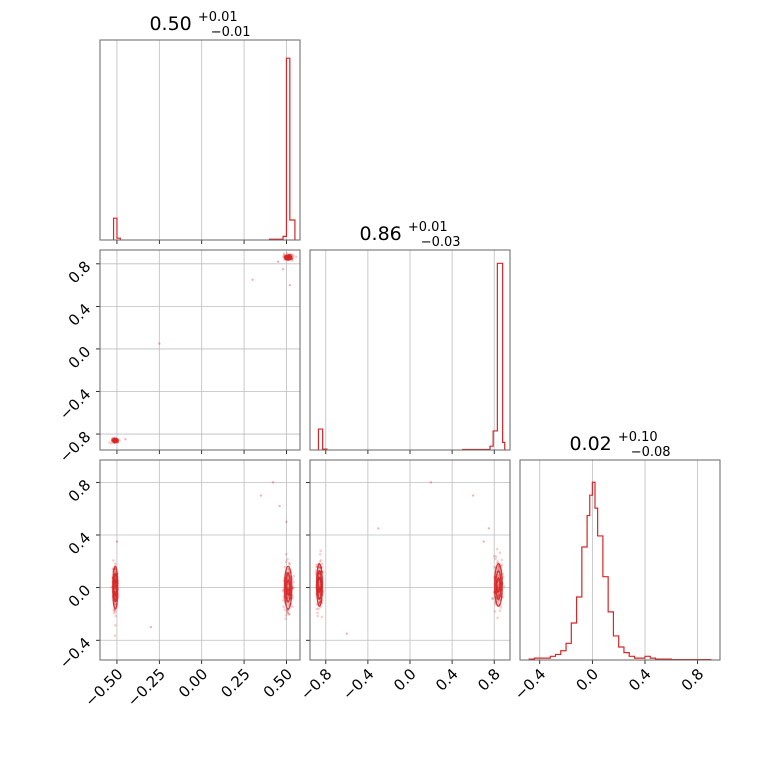  Describe the element at coordinates (199, 22) in the screenshot. I see `title-x1: 0.50 +0.01 −0.01` at that location.